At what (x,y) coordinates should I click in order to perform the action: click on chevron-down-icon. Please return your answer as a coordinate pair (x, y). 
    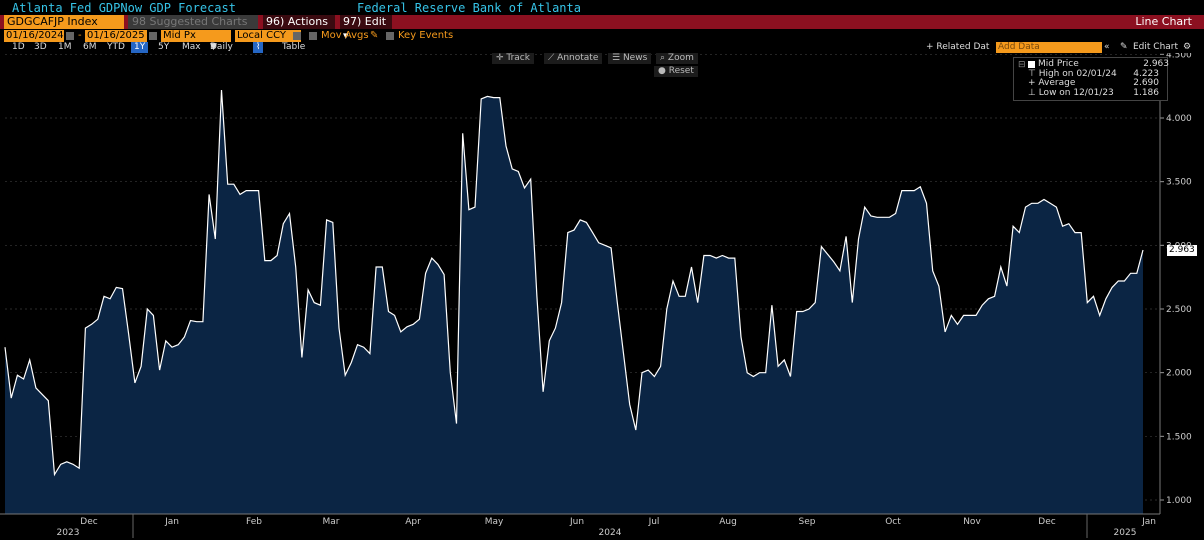
    Looking at the image, I should click on (297, 36).